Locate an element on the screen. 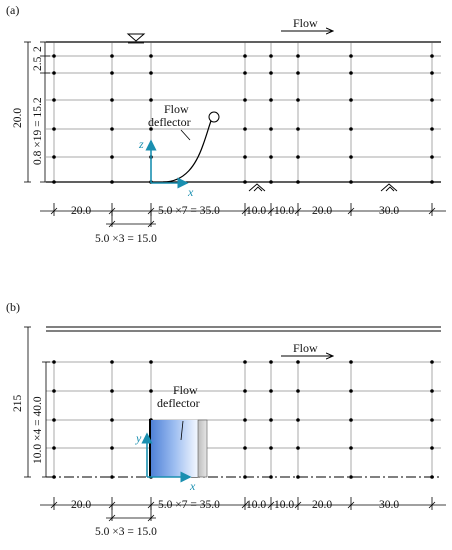  vertical-total-b: 215 is located at coordinates (18, 404).